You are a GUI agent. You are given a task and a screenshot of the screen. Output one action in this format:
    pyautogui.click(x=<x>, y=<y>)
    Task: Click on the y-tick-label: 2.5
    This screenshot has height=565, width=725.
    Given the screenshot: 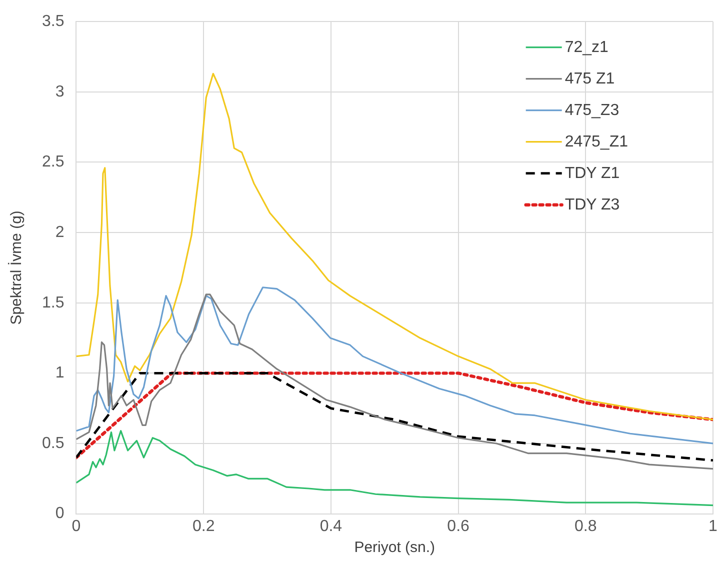 What is the action you would take?
    pyautogui.click(x=53, y=162)
    